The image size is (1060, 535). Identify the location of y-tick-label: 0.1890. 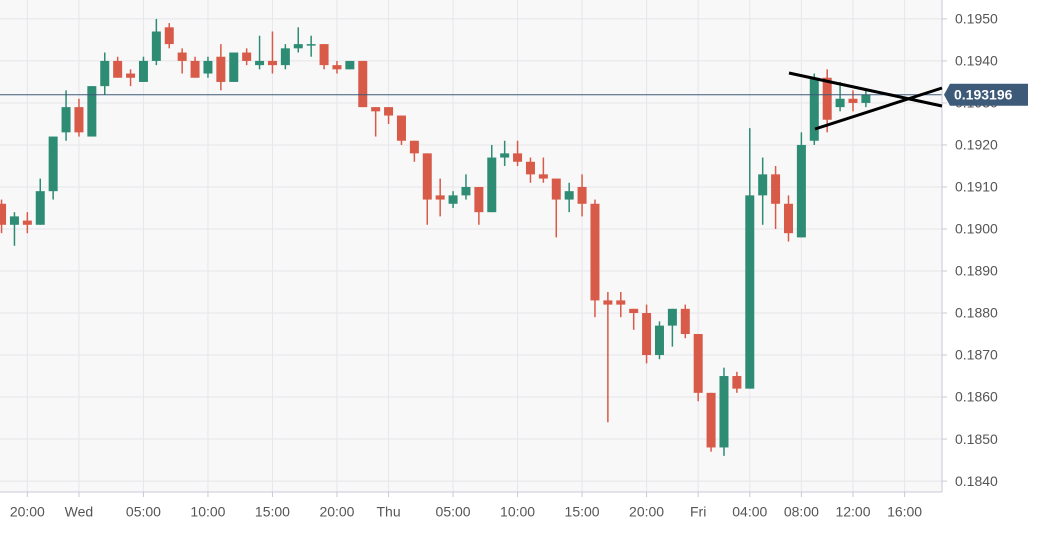
(976, 271).